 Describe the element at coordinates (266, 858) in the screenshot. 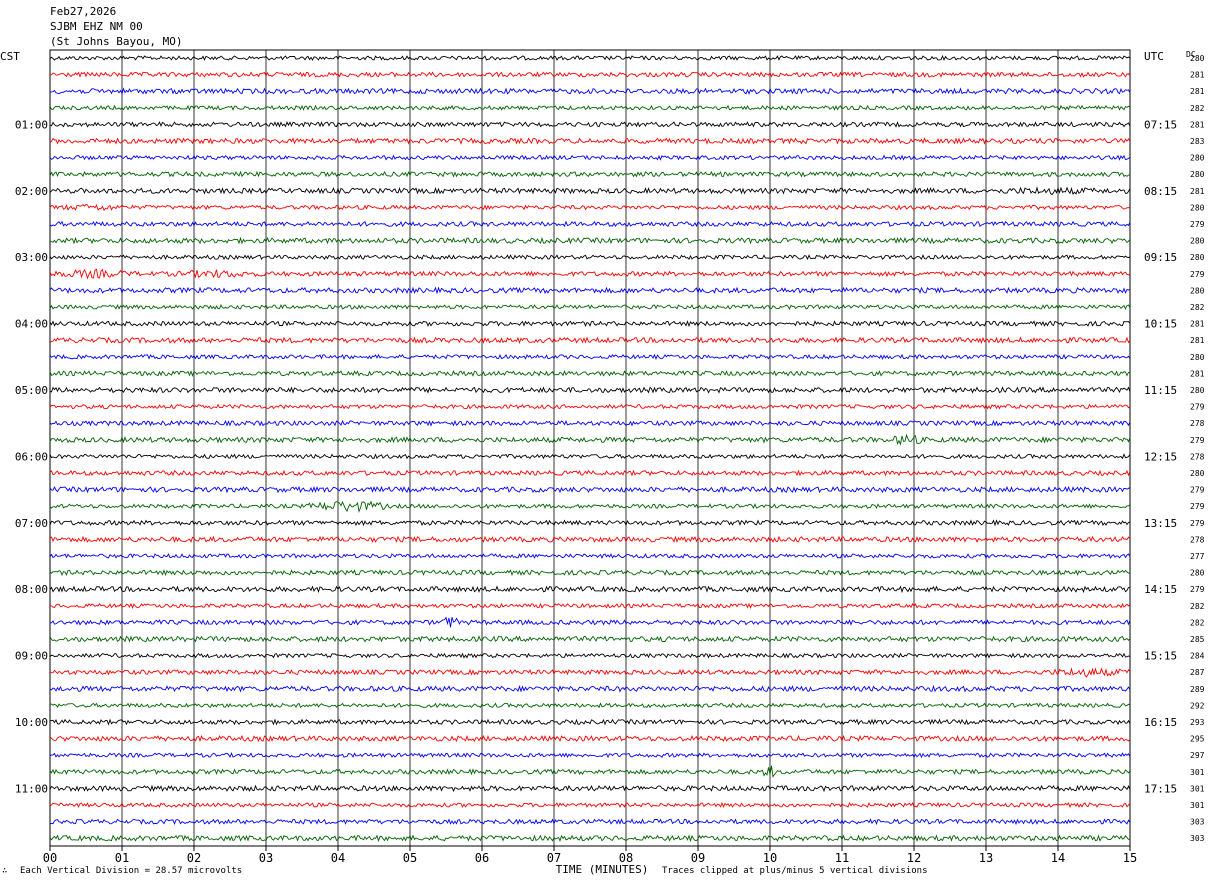

I see `x-tick-label: 03` at that location.